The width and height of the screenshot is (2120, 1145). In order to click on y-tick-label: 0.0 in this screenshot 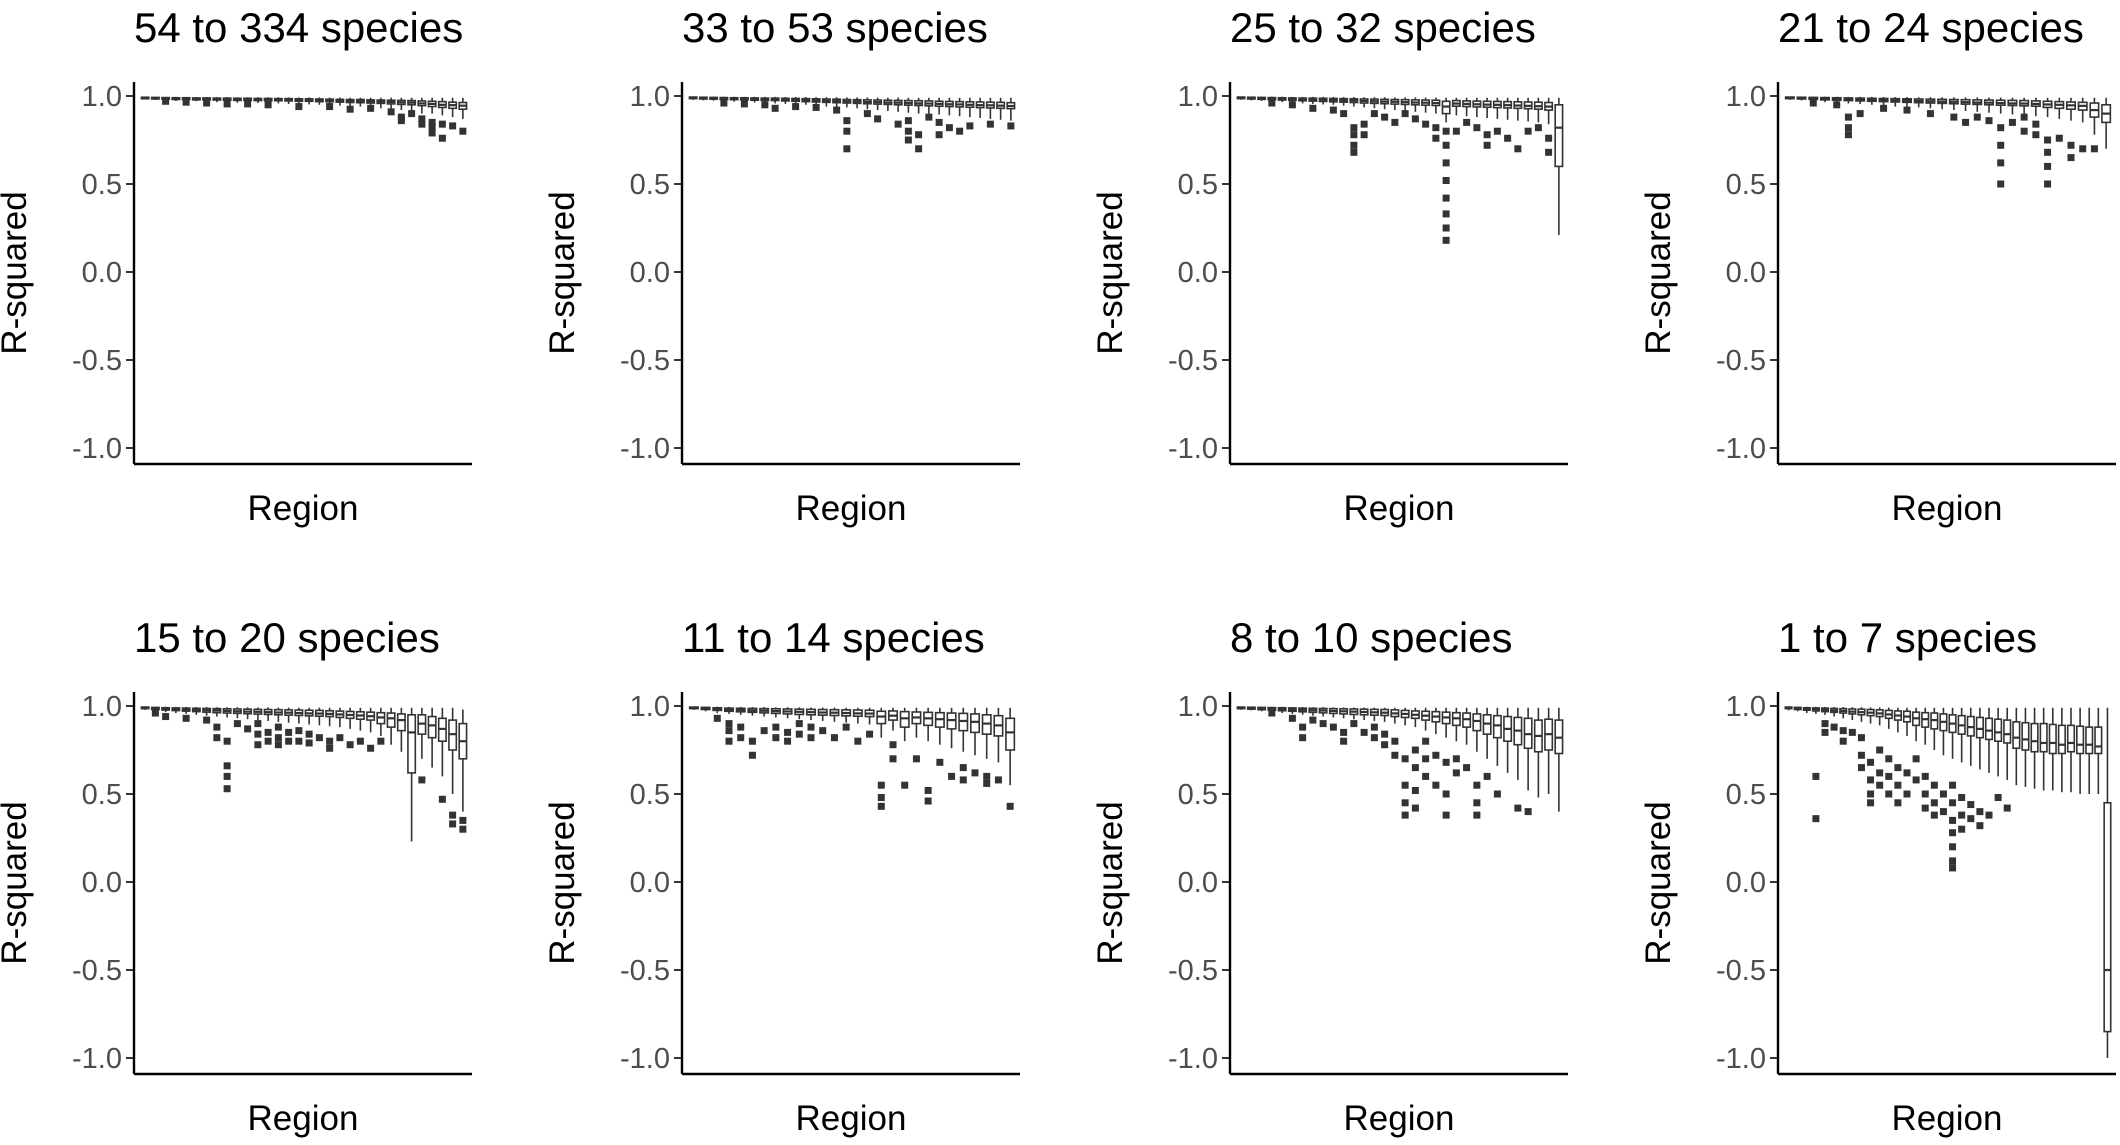, I will do `click(1198, 883)`.